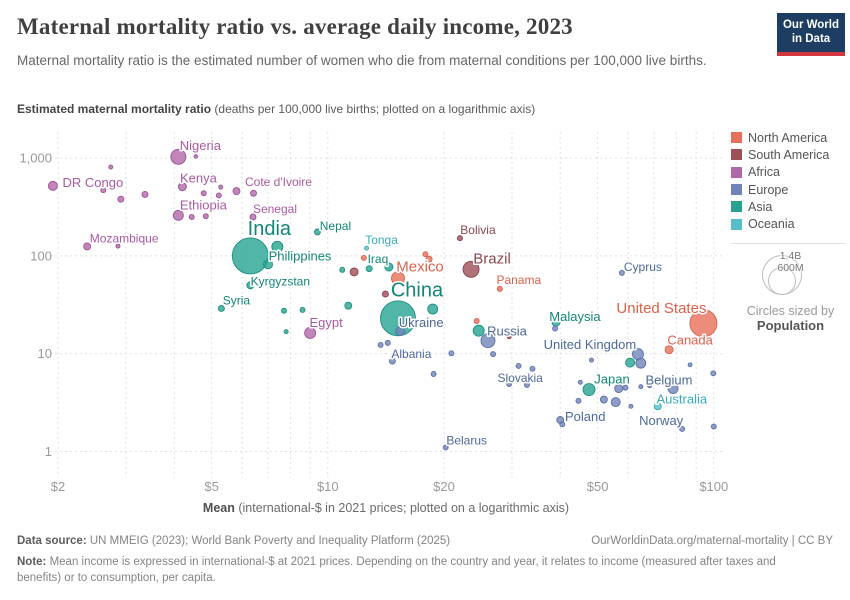 The height and width of the screenshot is (600, 850). Describe the element at coordinates (198, 178) in the screenshot. I see `country-label-kenya: Kenya` at that location.